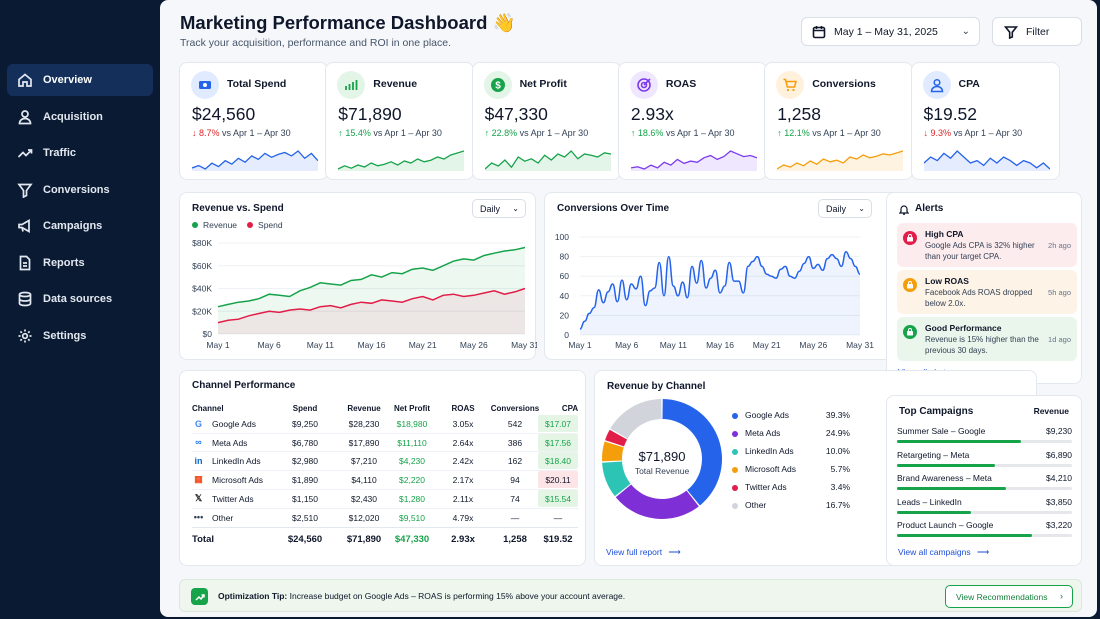 The height and width of the screenshot is (619, 1100). I want to click on sidebar-item-campaigns: Campaigns, so click(80, 226).